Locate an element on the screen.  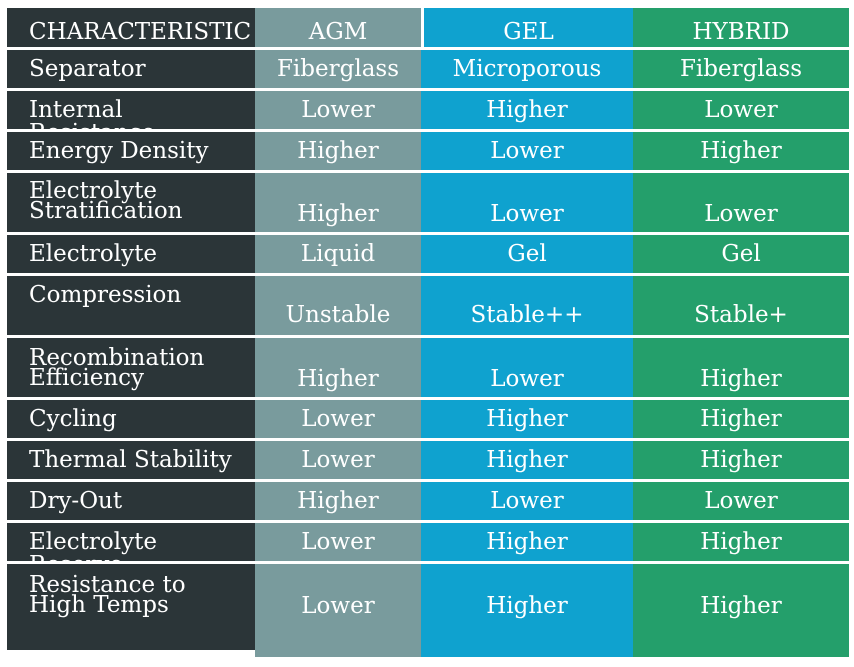
row-label: Separator is located at coordinates (87, 69).